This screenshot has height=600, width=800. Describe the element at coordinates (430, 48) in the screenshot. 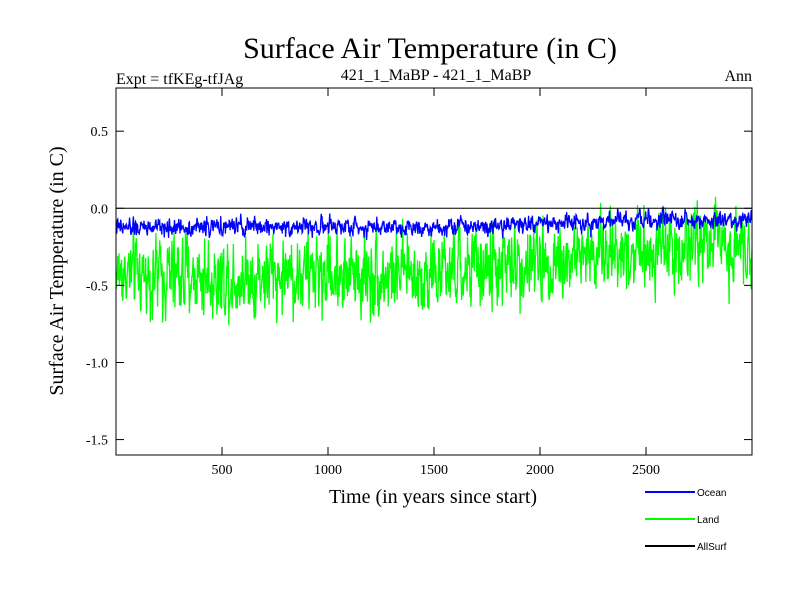

I see `chart-title: Surface Air Temperature (in C)` at that location.